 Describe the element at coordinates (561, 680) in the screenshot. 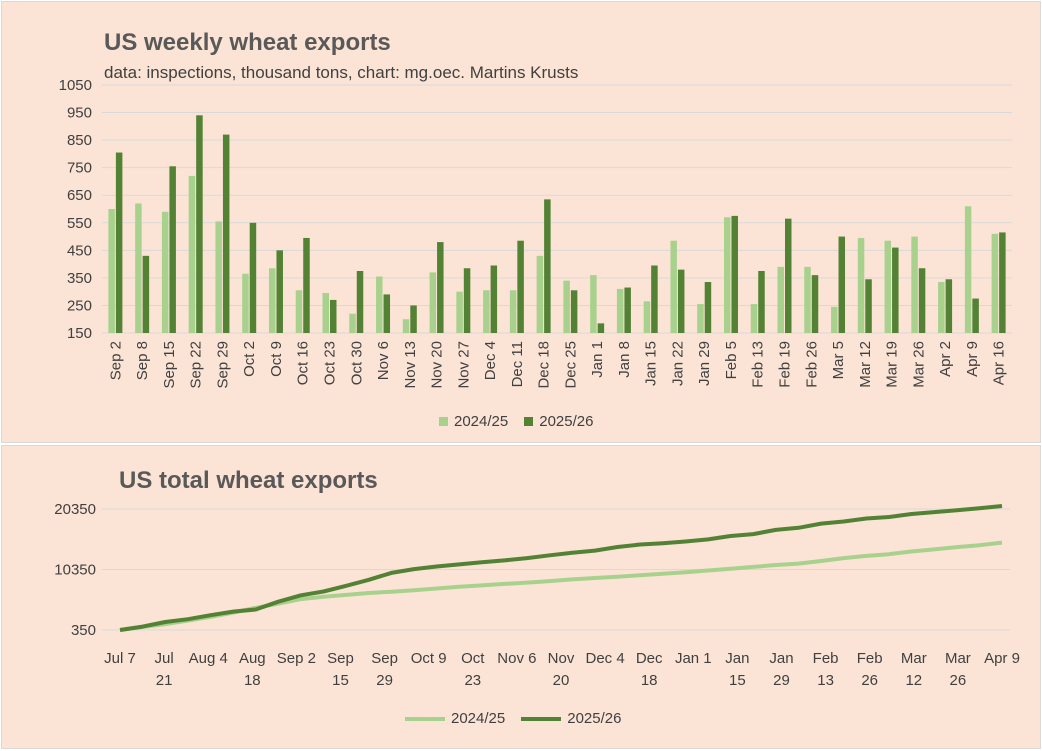

I see `x-tick-label-part: 20` at that location.